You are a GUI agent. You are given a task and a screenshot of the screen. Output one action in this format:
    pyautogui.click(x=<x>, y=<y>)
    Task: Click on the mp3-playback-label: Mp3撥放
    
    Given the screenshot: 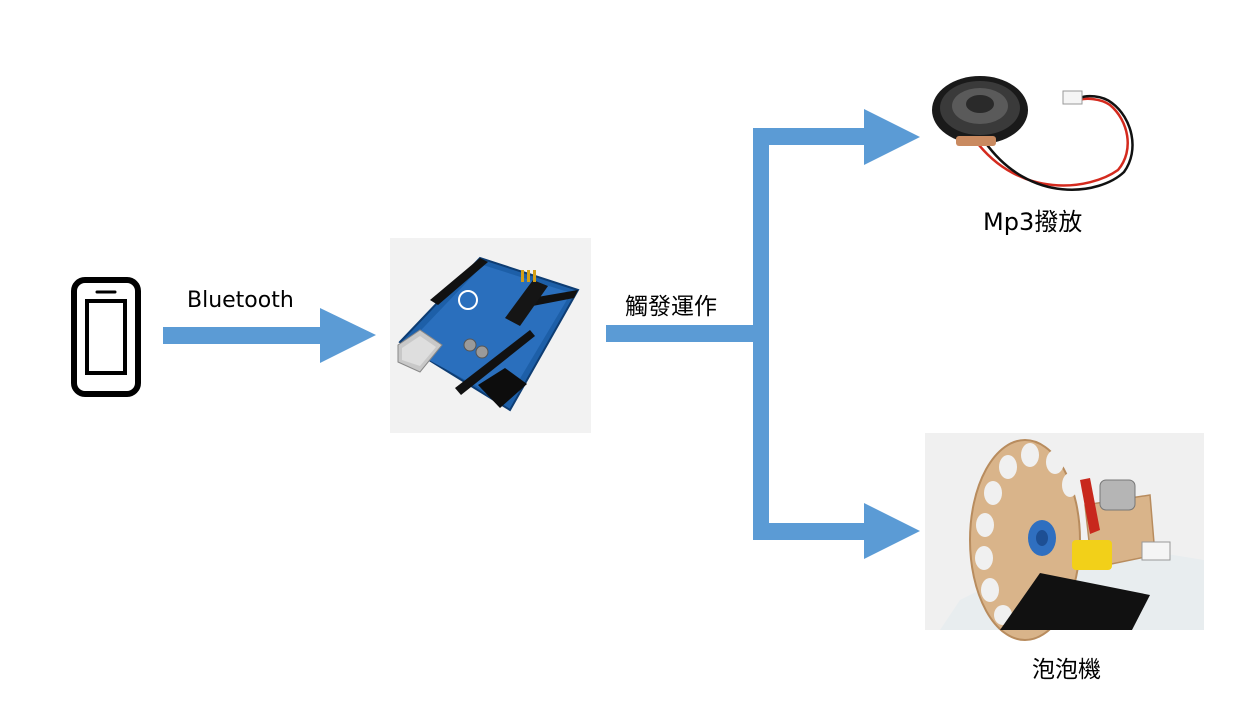 What is the action you would take?
    pyautogui.click(x=1033, y=222)
    